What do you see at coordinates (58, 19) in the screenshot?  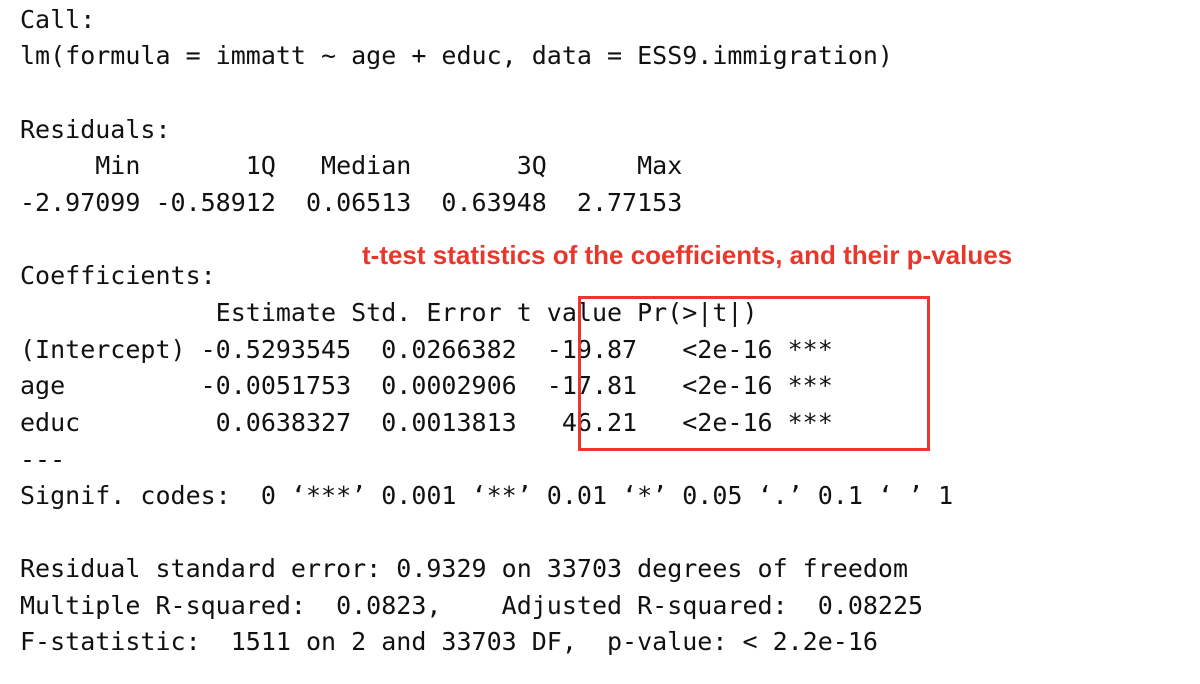 I see `call-header: Call:` at bounding box center [58, 19].